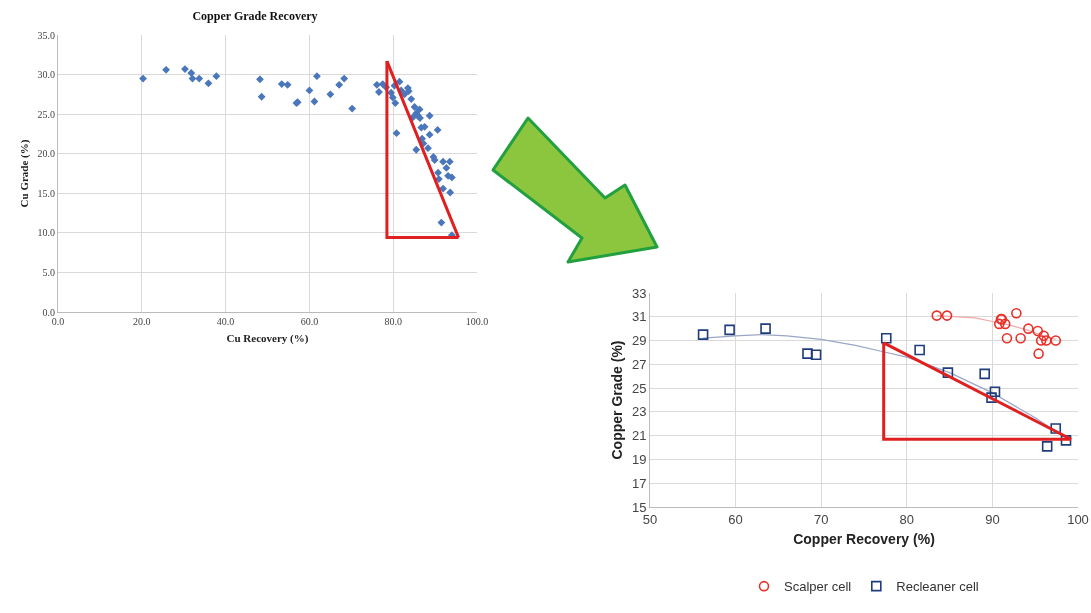 Image resolution: width=1091 pixels, height=613 pixels. What do you see at coordinates (639, 459) in the screenshot?
I see `y-tick-label: 19` at bounding box center [639, 459].